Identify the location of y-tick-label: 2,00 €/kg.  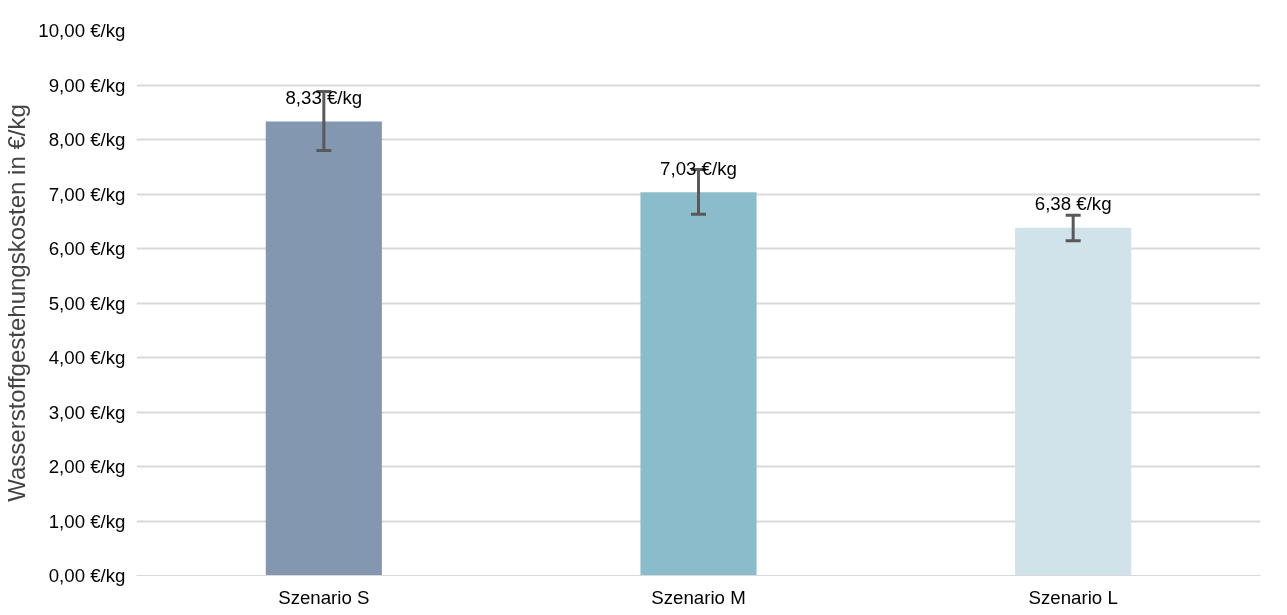
(87, 466).